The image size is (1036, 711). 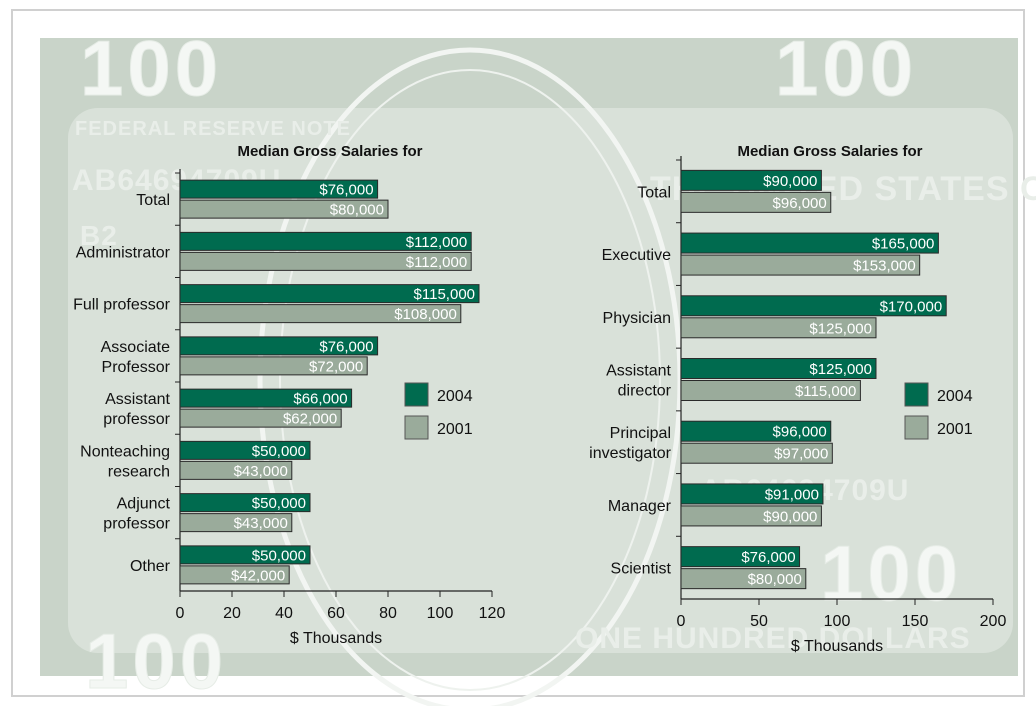 What do you see at coordinates (284, 613) in the screenshot?
I see `x-tick-label: 40` at bounding box center [284, 613].